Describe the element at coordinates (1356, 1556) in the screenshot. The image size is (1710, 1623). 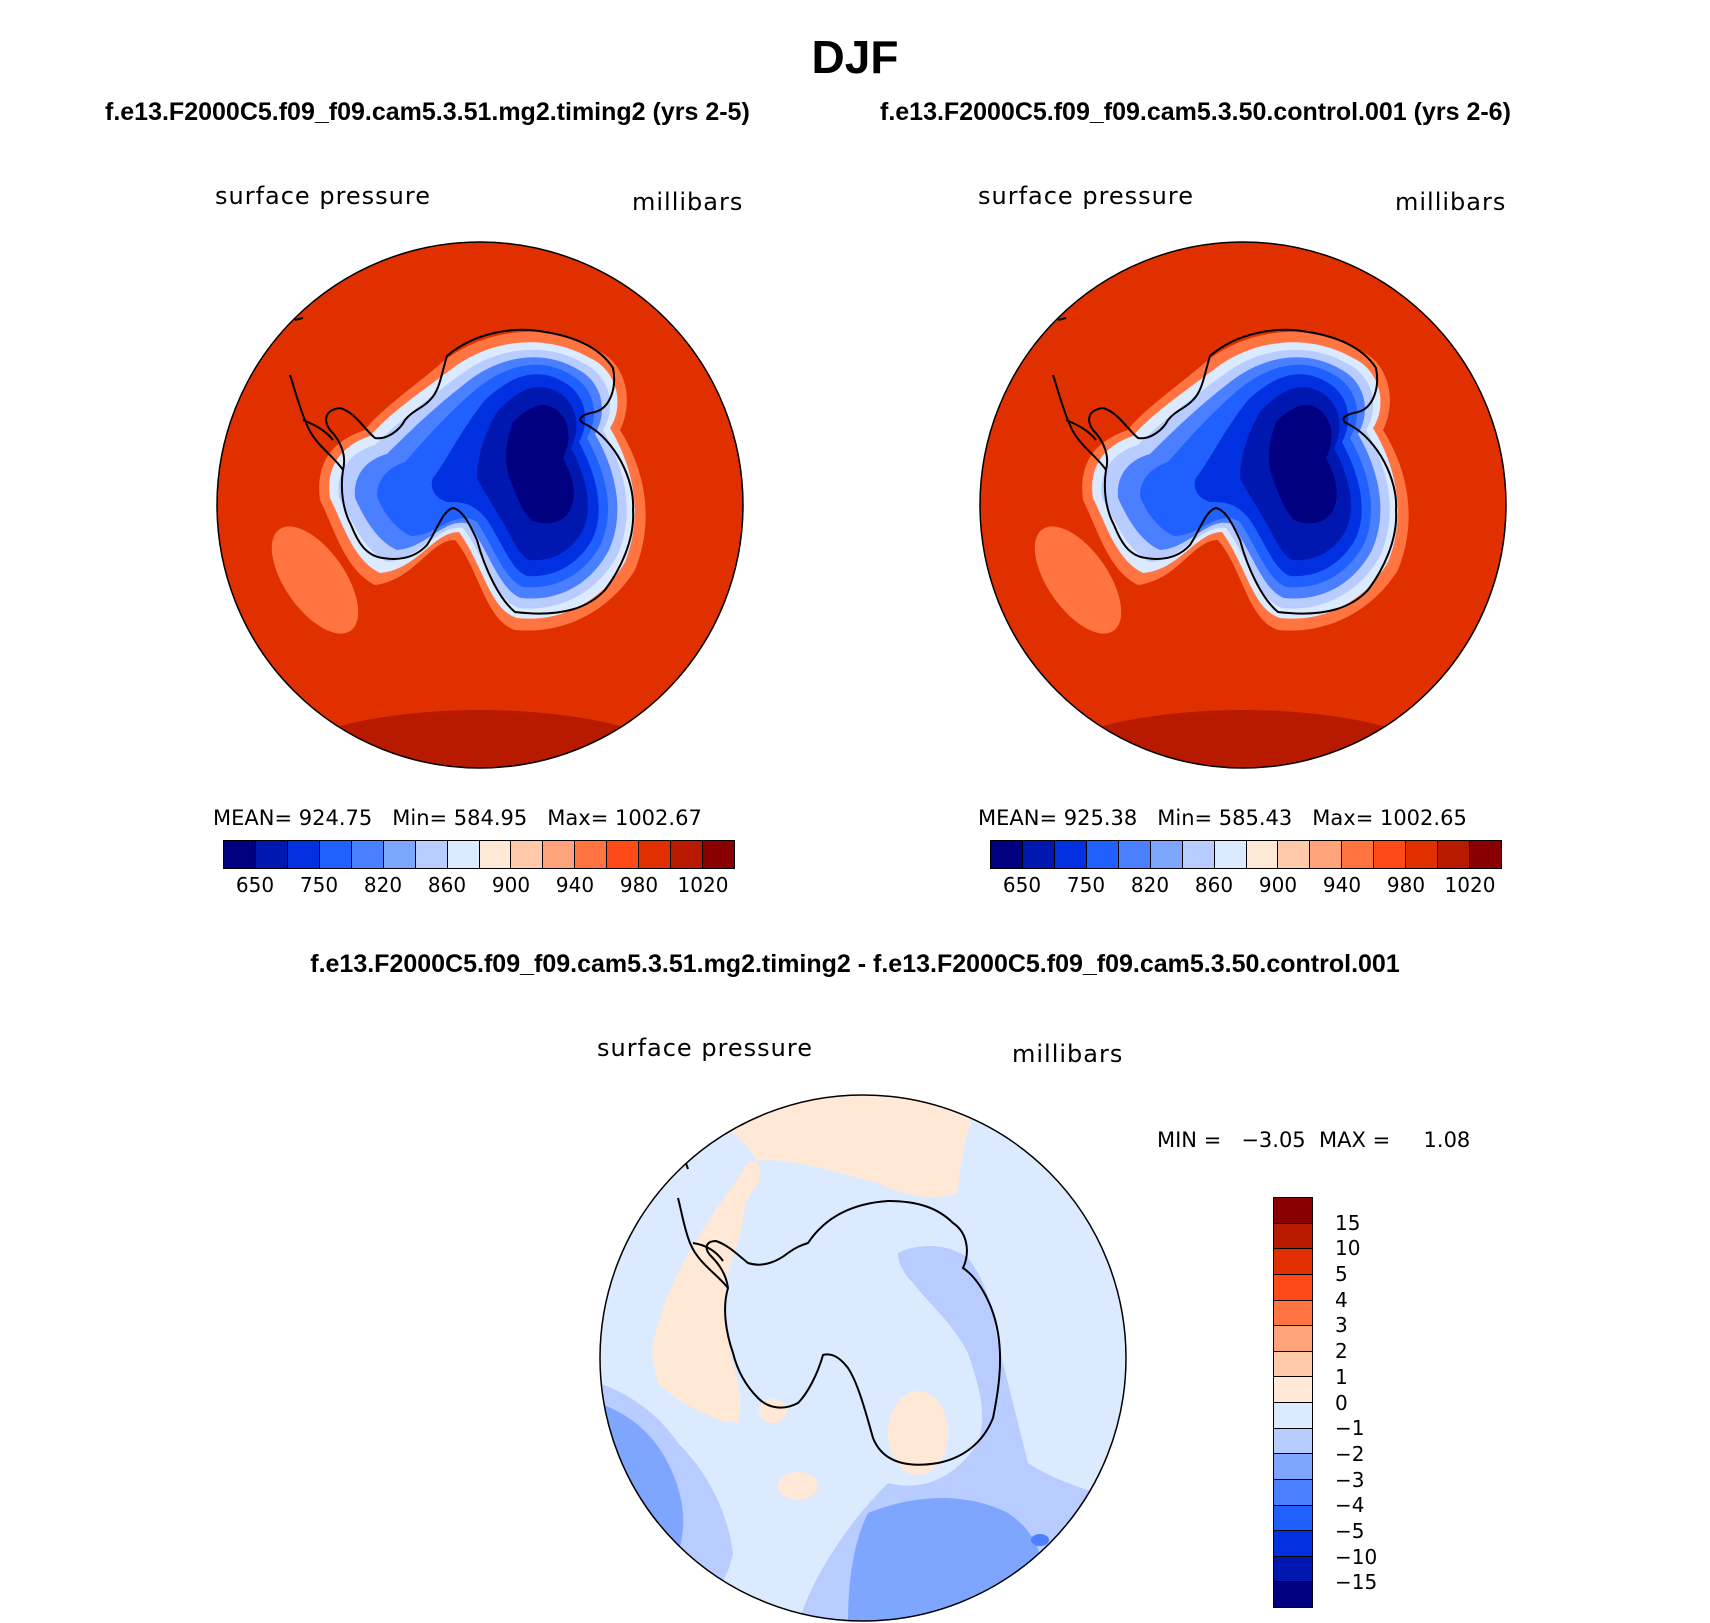
I see `colorbar-tick-label: −10` at that location.